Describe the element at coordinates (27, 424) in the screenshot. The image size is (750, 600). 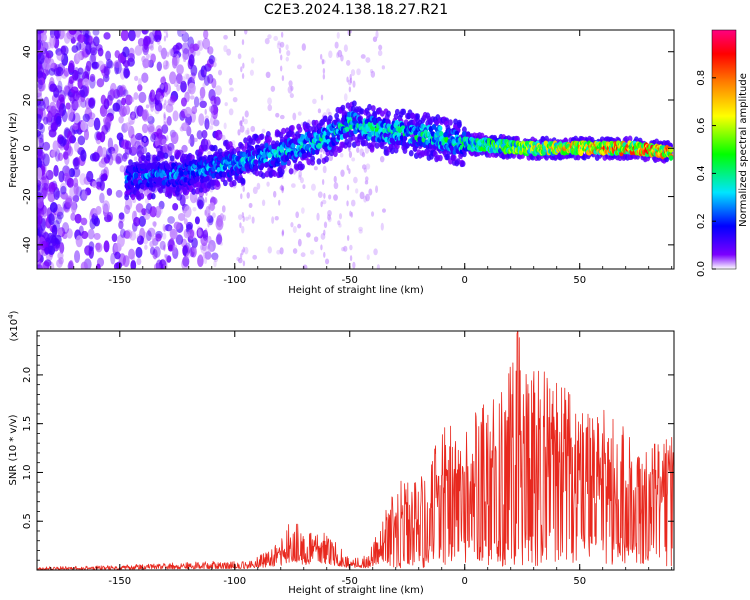
I see `snr-y-tick-label: 1.5` at that location.